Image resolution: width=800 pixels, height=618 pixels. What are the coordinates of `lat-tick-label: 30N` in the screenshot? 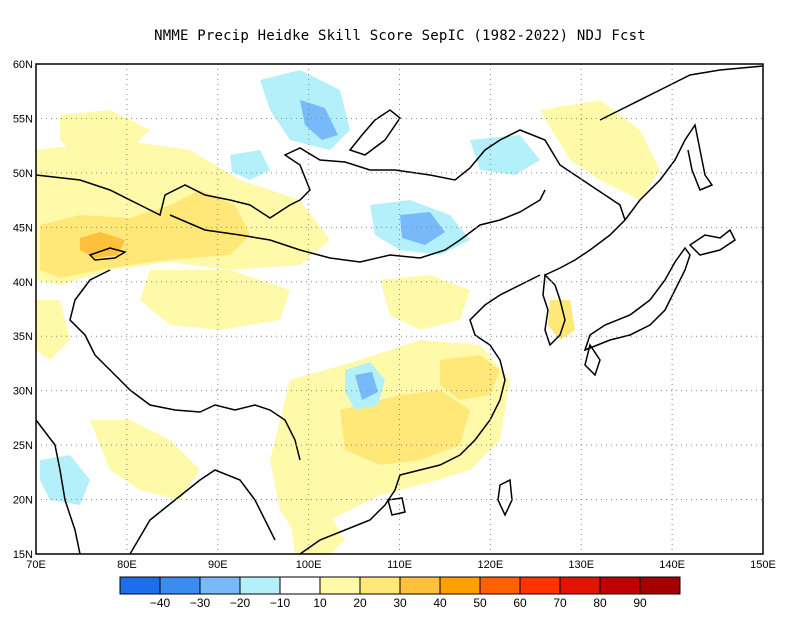 It's located at (23, 392).